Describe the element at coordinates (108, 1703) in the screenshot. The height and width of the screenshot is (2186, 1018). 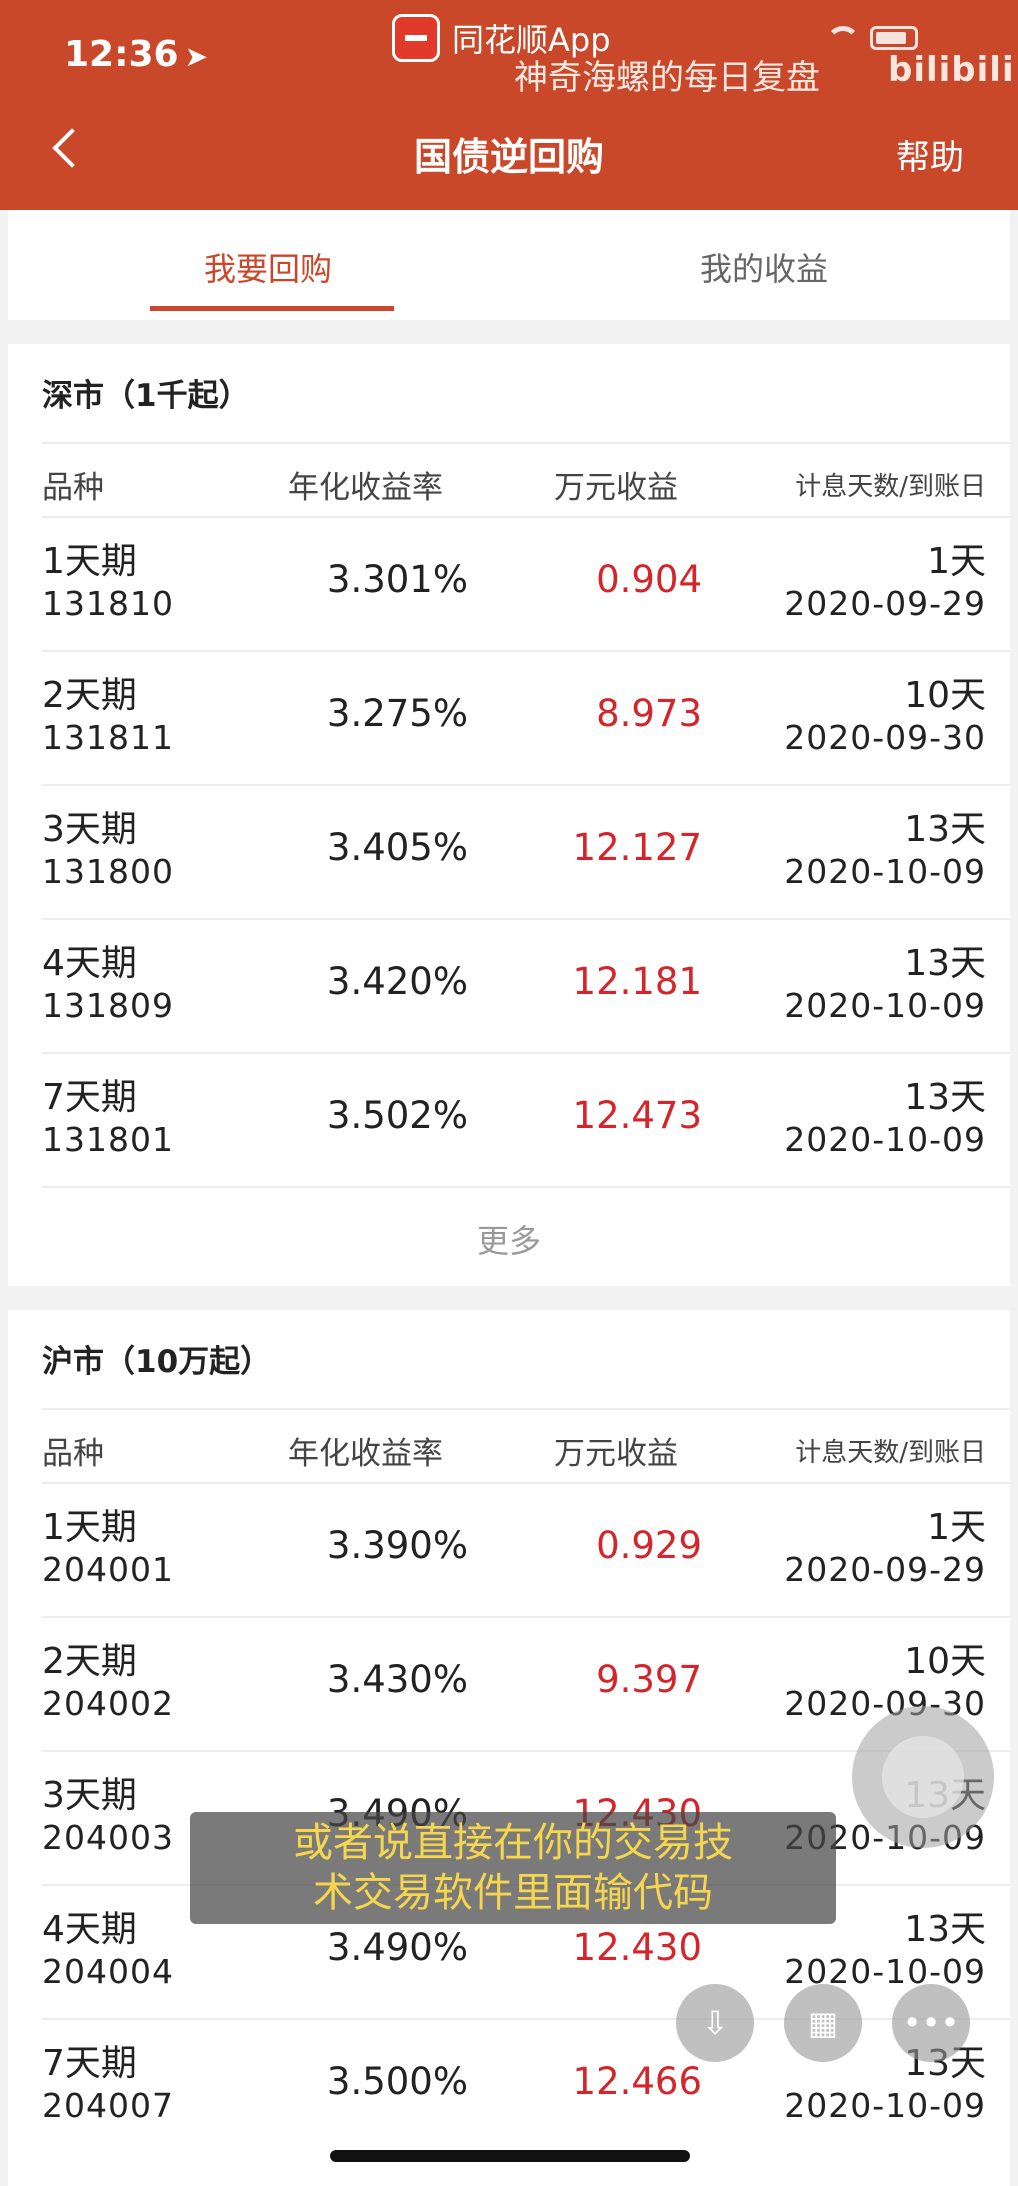
I see `code: 204002` at that location.